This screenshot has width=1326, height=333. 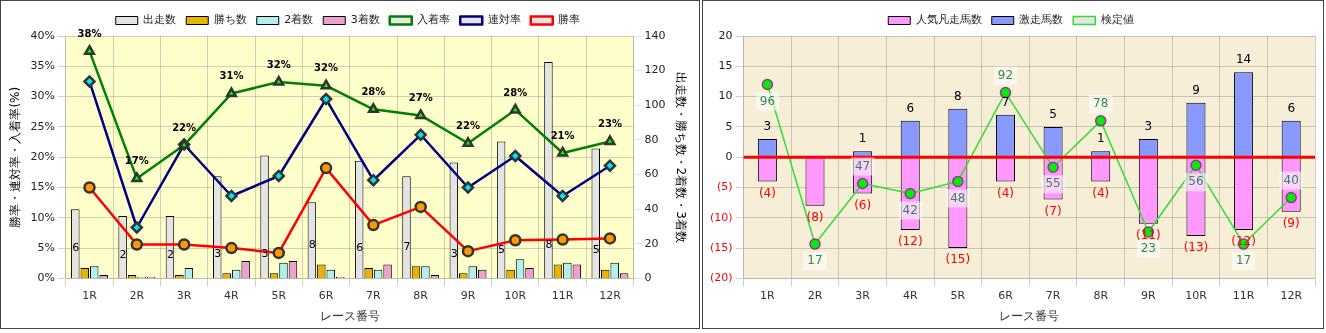 What do you see at coordinates (651, 243) in the screenshot?
I see `y2-tick-label: 20` at bounding box center [651, 243].